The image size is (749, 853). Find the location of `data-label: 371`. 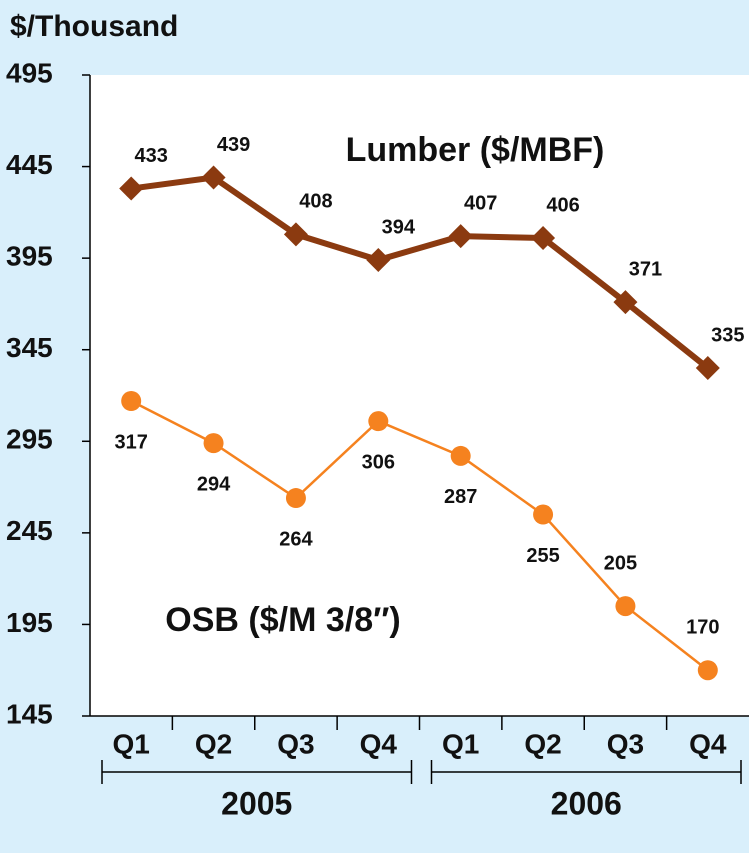

data-label: 371 is located at coordinates (645, 269).